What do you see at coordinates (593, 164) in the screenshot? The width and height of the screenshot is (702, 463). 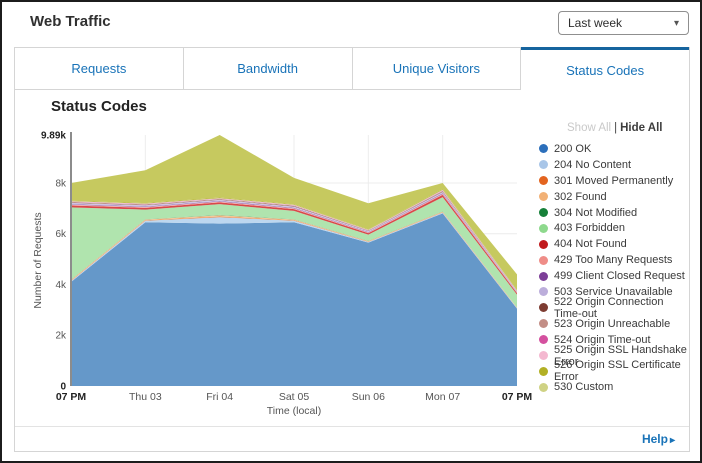 I see `legend-item-label: 204 No Content` at bounding box center [593, 164].